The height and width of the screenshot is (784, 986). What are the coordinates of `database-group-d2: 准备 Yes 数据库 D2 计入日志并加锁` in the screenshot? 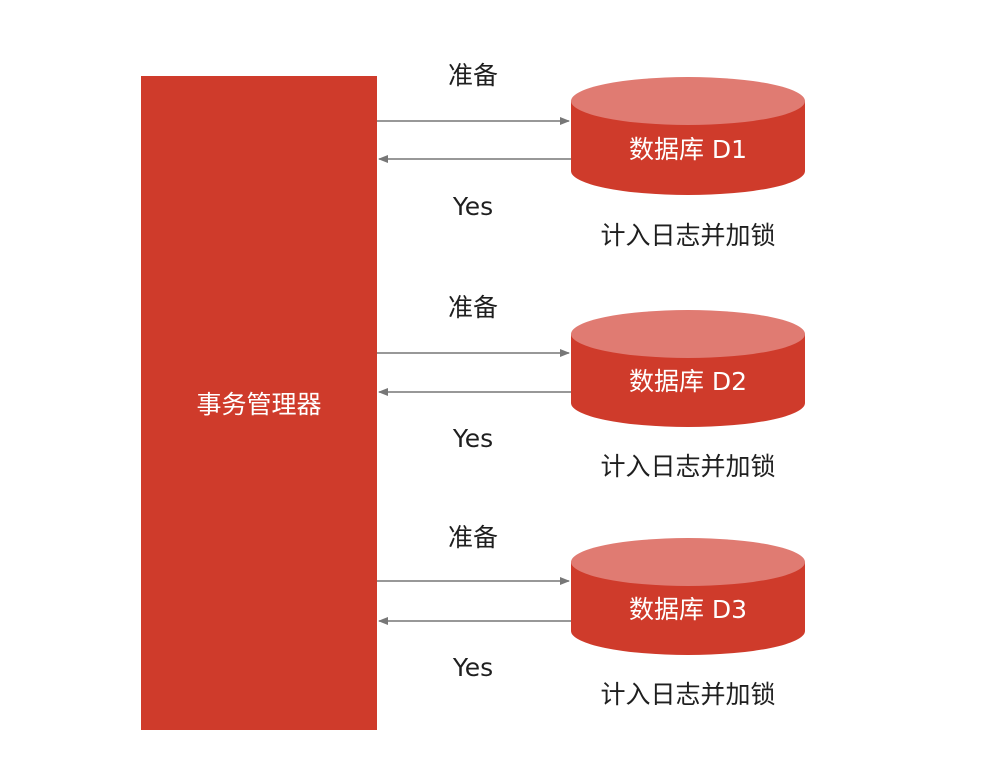 It's located at (591, 387).